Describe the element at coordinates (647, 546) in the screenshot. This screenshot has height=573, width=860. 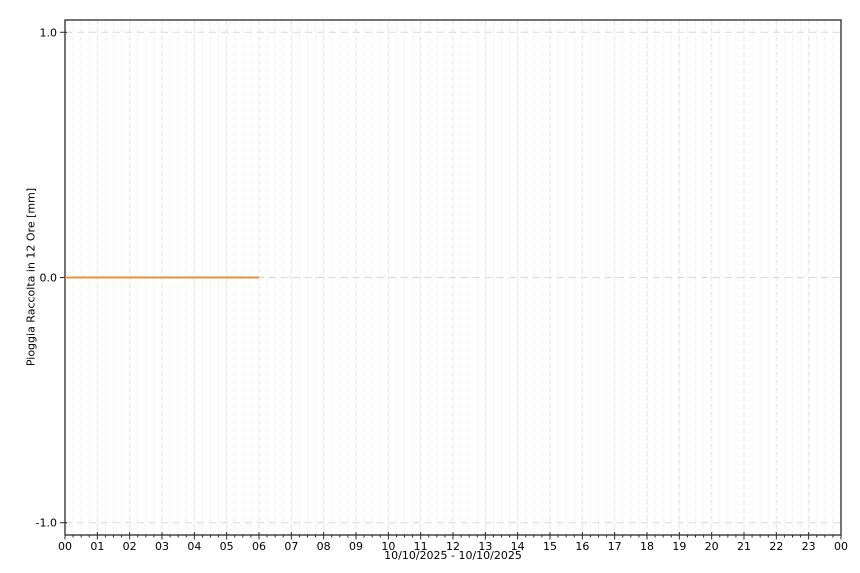
I see `x-tick-label: 18` at that location.